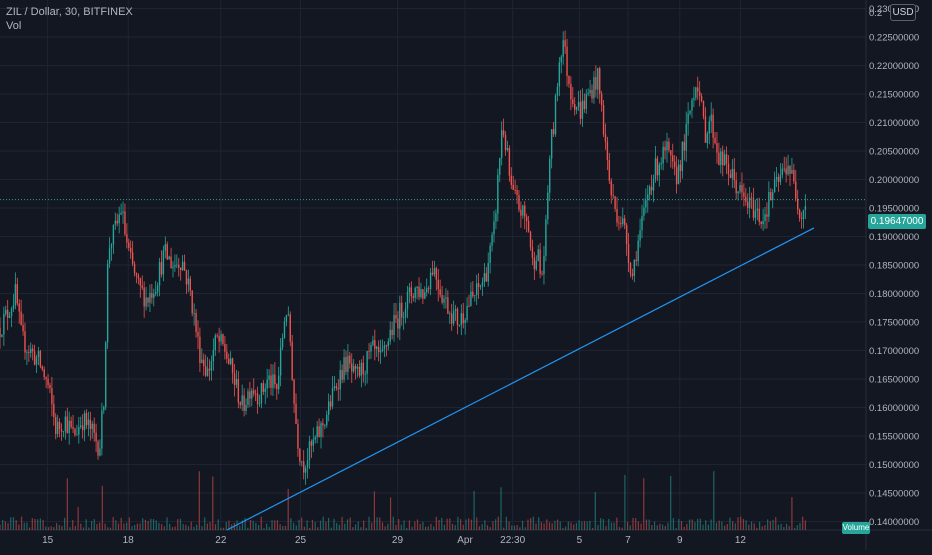 Image resolution: width=932 pixels, height=555 pixels. What do you see at coordinates (129, 540) in the screenshot?
I see `x-tick-label: 18` at bounding box center [129, 540].